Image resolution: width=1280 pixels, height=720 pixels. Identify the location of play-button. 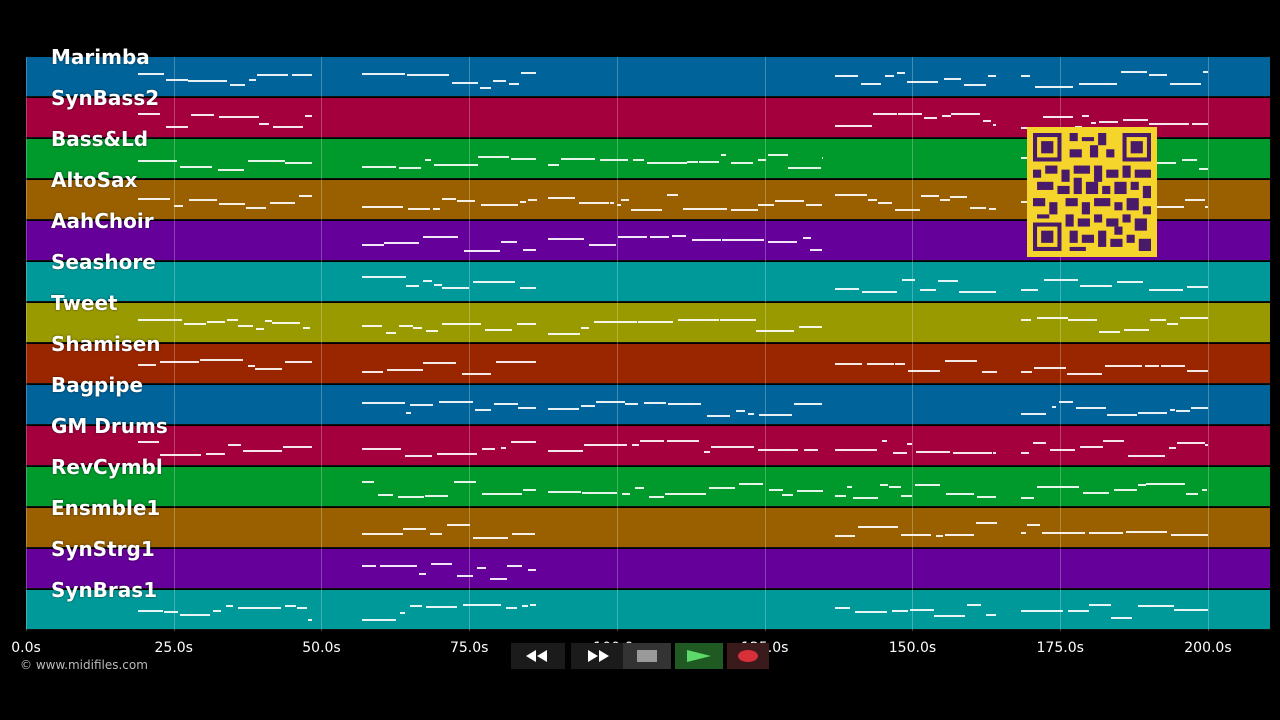
(699, 656).